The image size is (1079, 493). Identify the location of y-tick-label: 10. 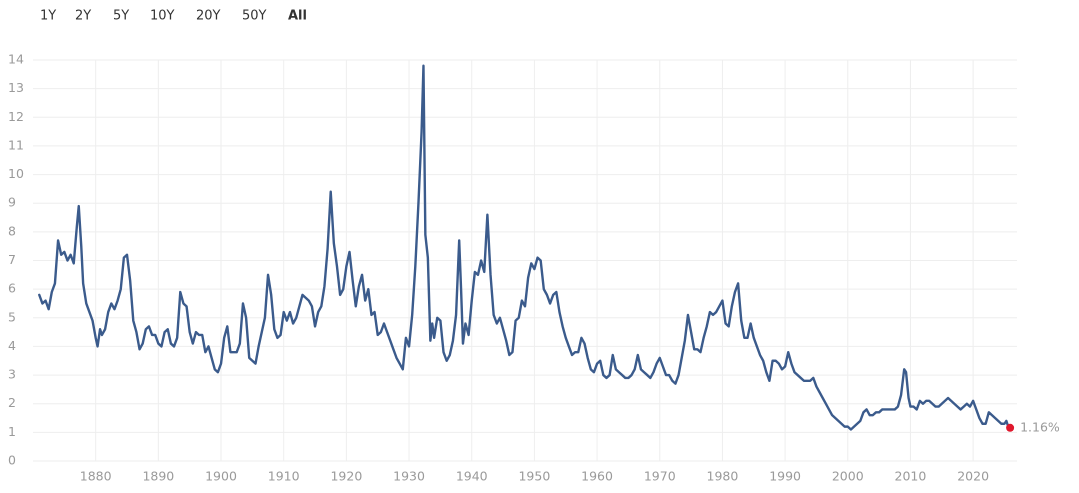
(16, 173).